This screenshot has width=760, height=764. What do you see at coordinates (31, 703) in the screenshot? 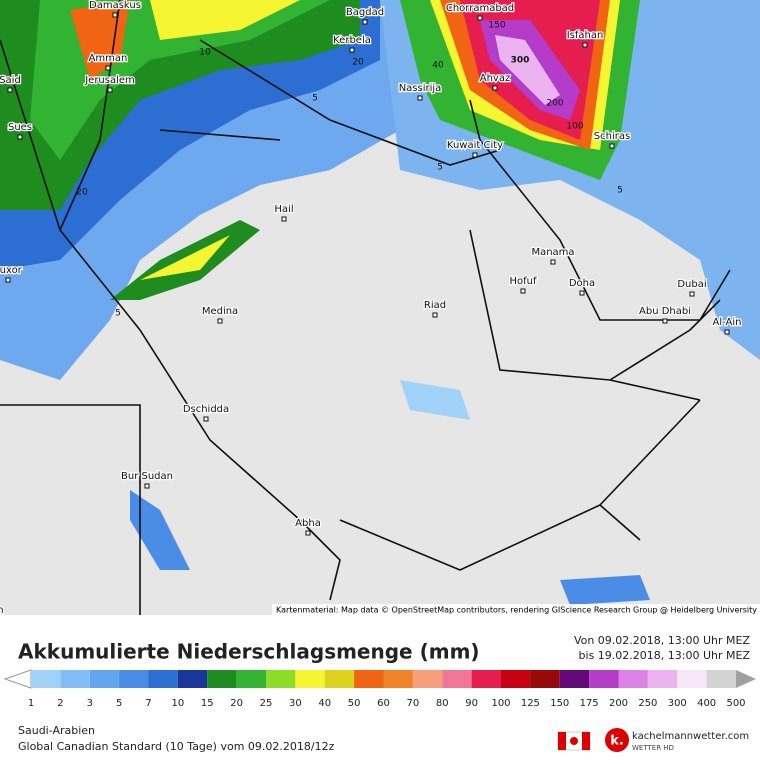
I see `legend-label: 1` at bounding box center [31, 703].